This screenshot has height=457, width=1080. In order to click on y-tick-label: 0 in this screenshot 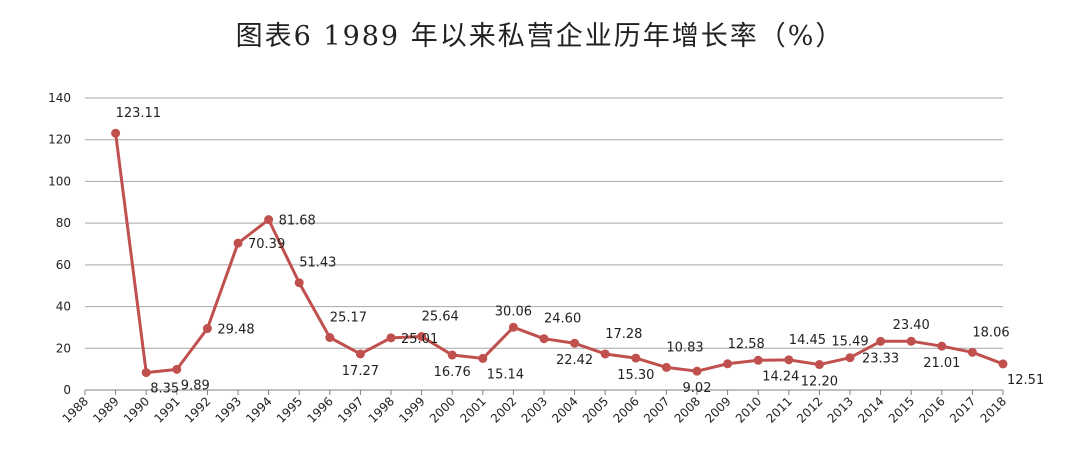, I will do `click(67, 390)`.